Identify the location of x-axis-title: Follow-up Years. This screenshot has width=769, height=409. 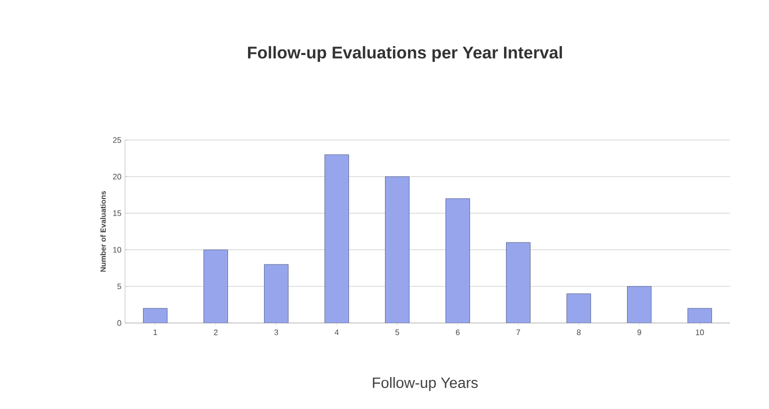
(425, 384).